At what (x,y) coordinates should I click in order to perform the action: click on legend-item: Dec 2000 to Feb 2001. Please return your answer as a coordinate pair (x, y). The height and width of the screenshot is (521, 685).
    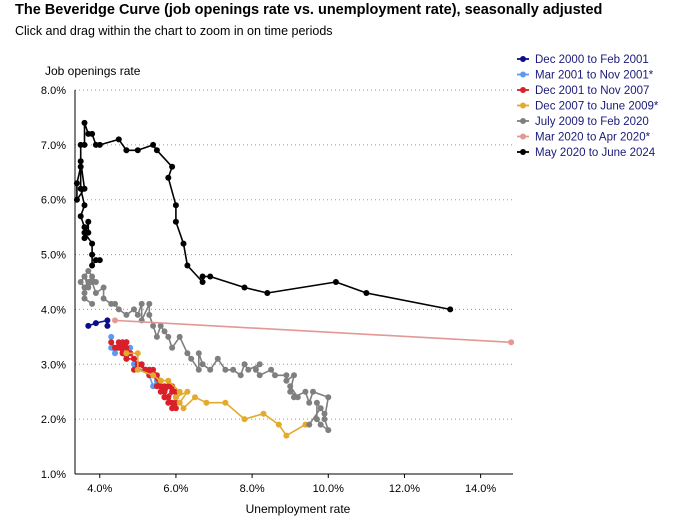
    Looking at the image, I should click on (583, 60).